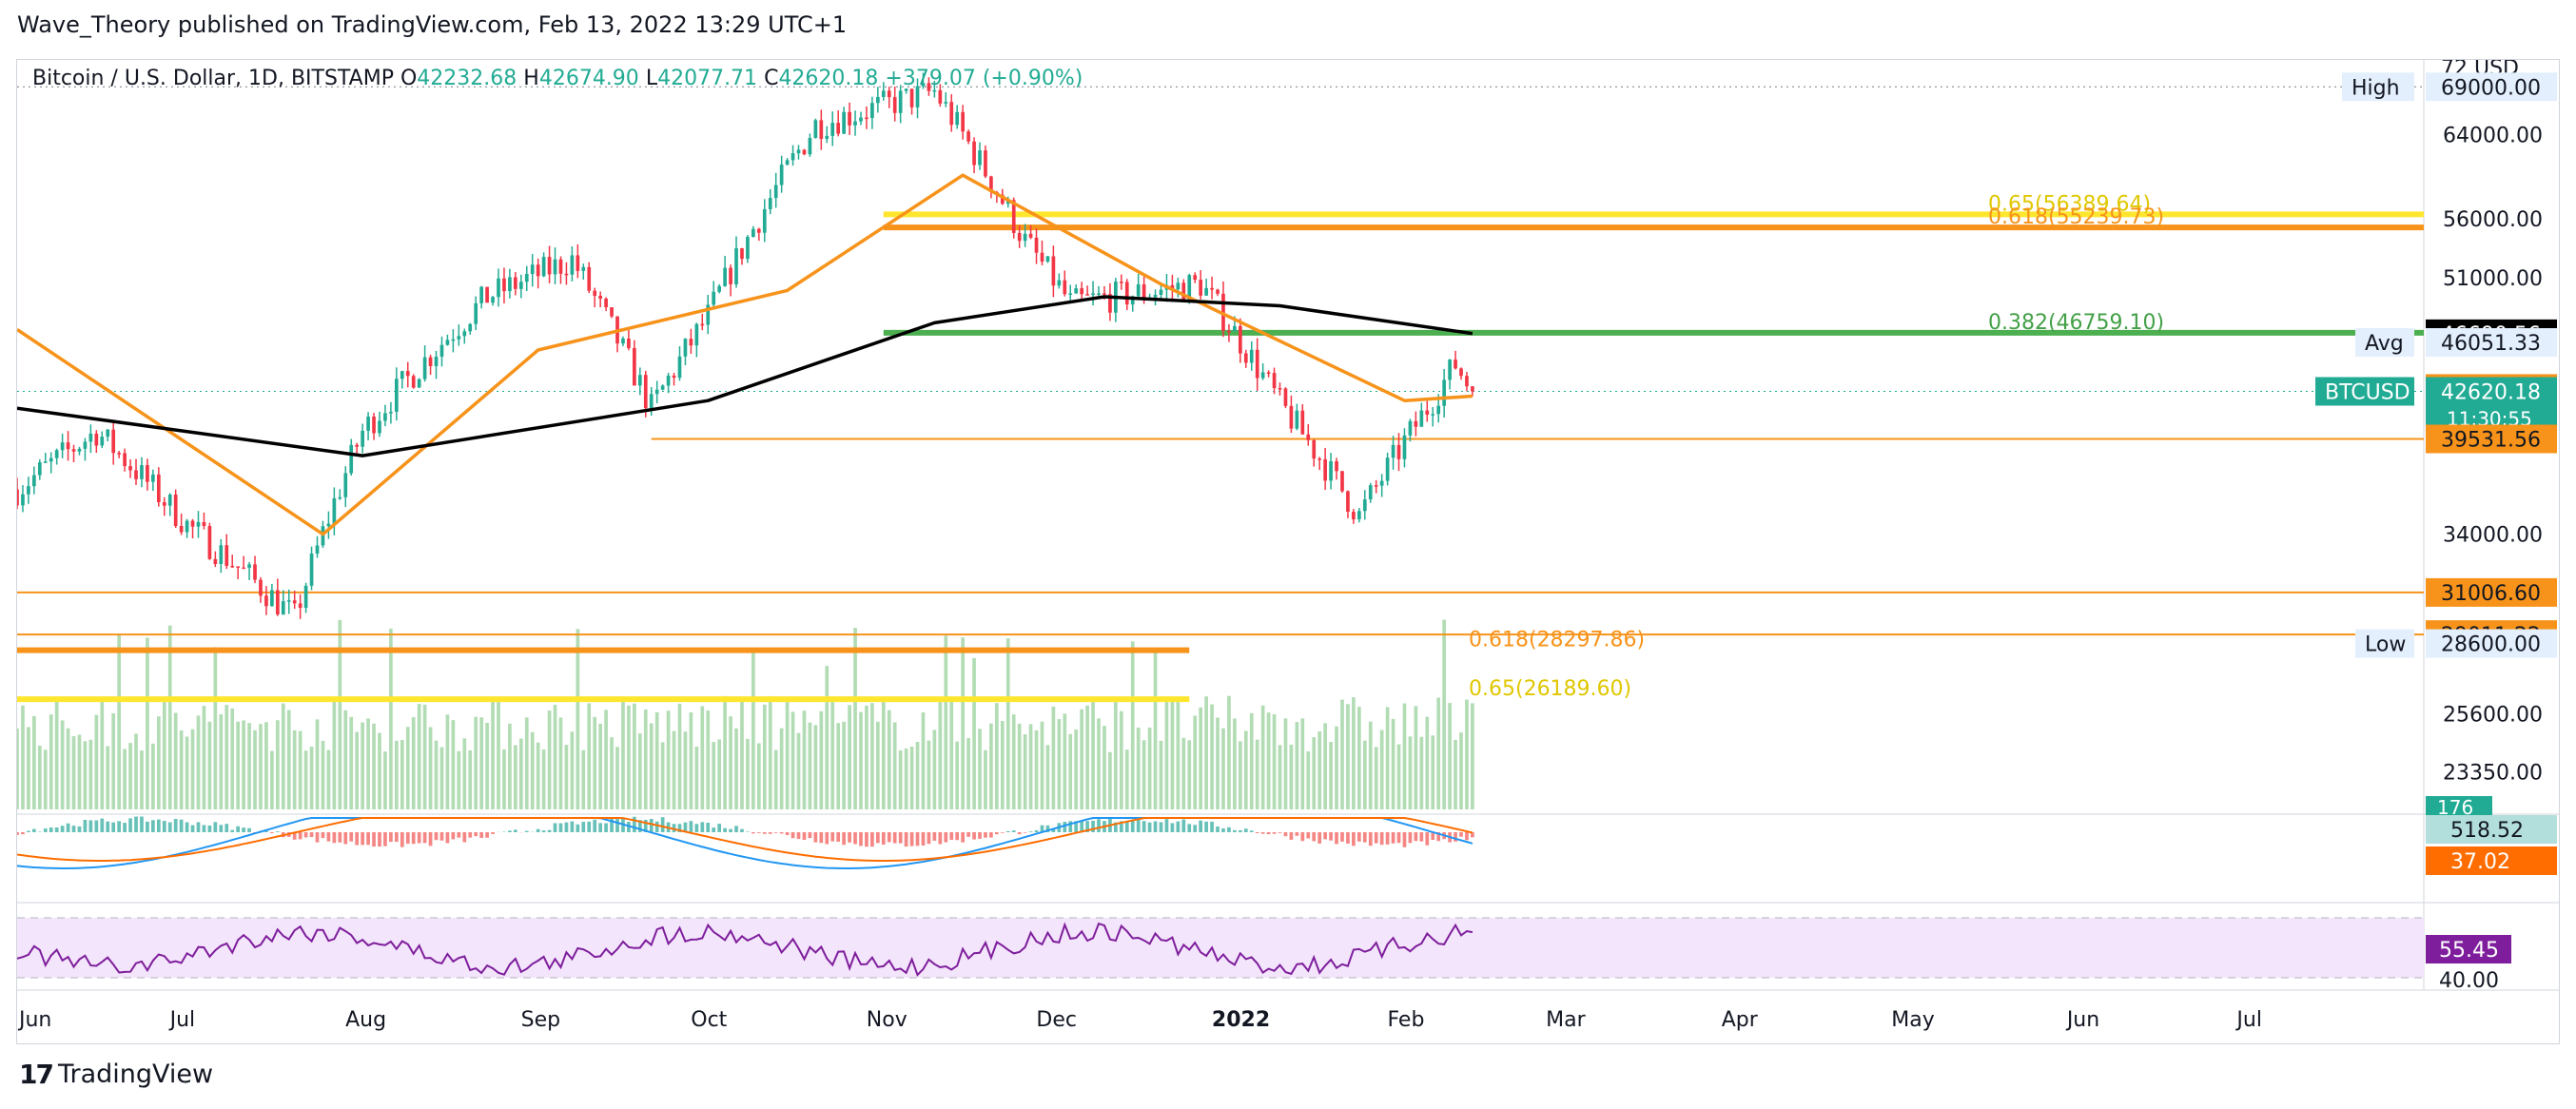 The width and height of the screenshot is (2576, 1109). Describe the element at coordinates (2493, 279) in the screenshot. I see `price-tick-label: 51000.00` at that location.